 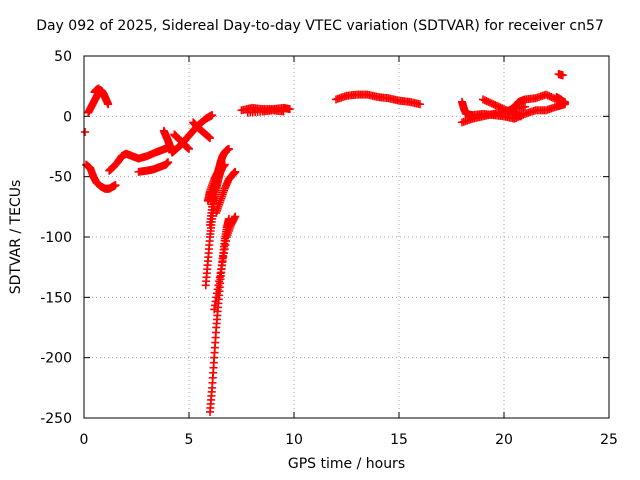 What do you see at coordinates (67, 117) in the screenshot?
I see `y-tick-label: 0` at bounding box center [67, 117].